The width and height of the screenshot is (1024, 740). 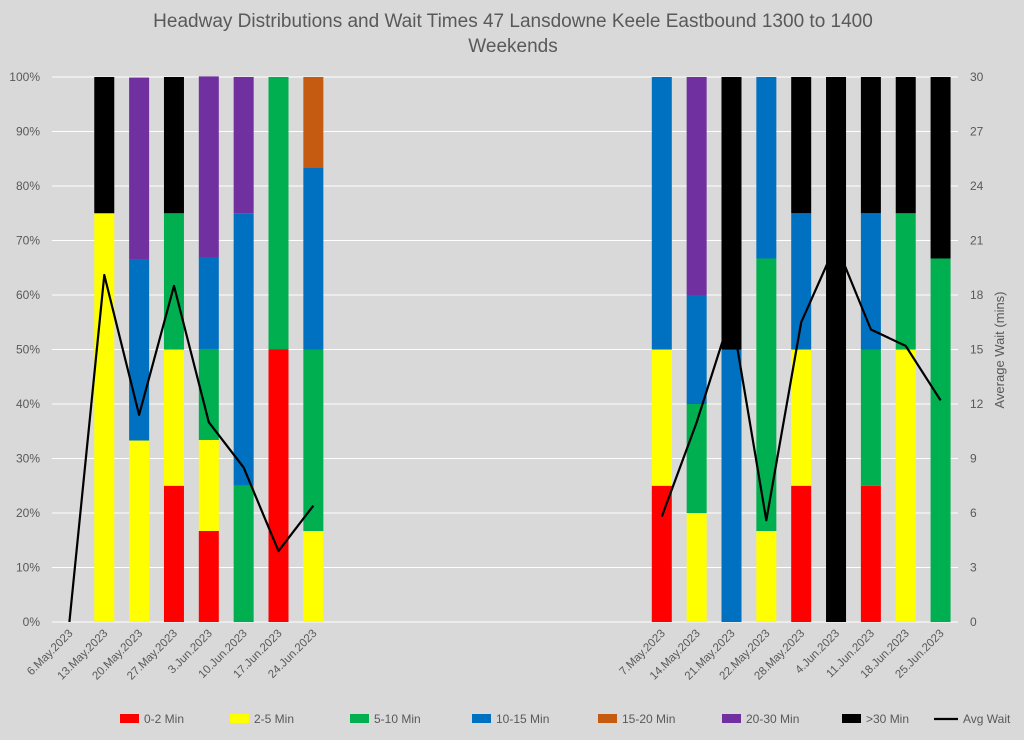 I want to click on y-tick-label: 40%, so click(x=28, y=404).